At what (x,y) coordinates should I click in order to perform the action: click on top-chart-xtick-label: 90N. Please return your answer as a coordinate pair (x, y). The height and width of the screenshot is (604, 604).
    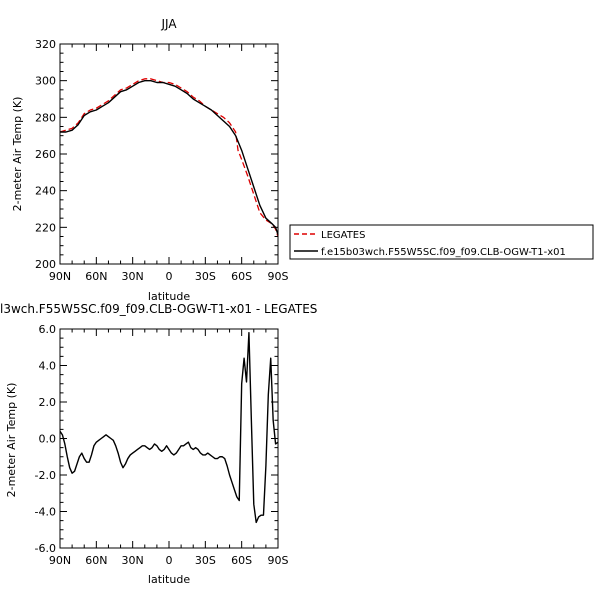
    Looking at the image, I should click on (60, 276).